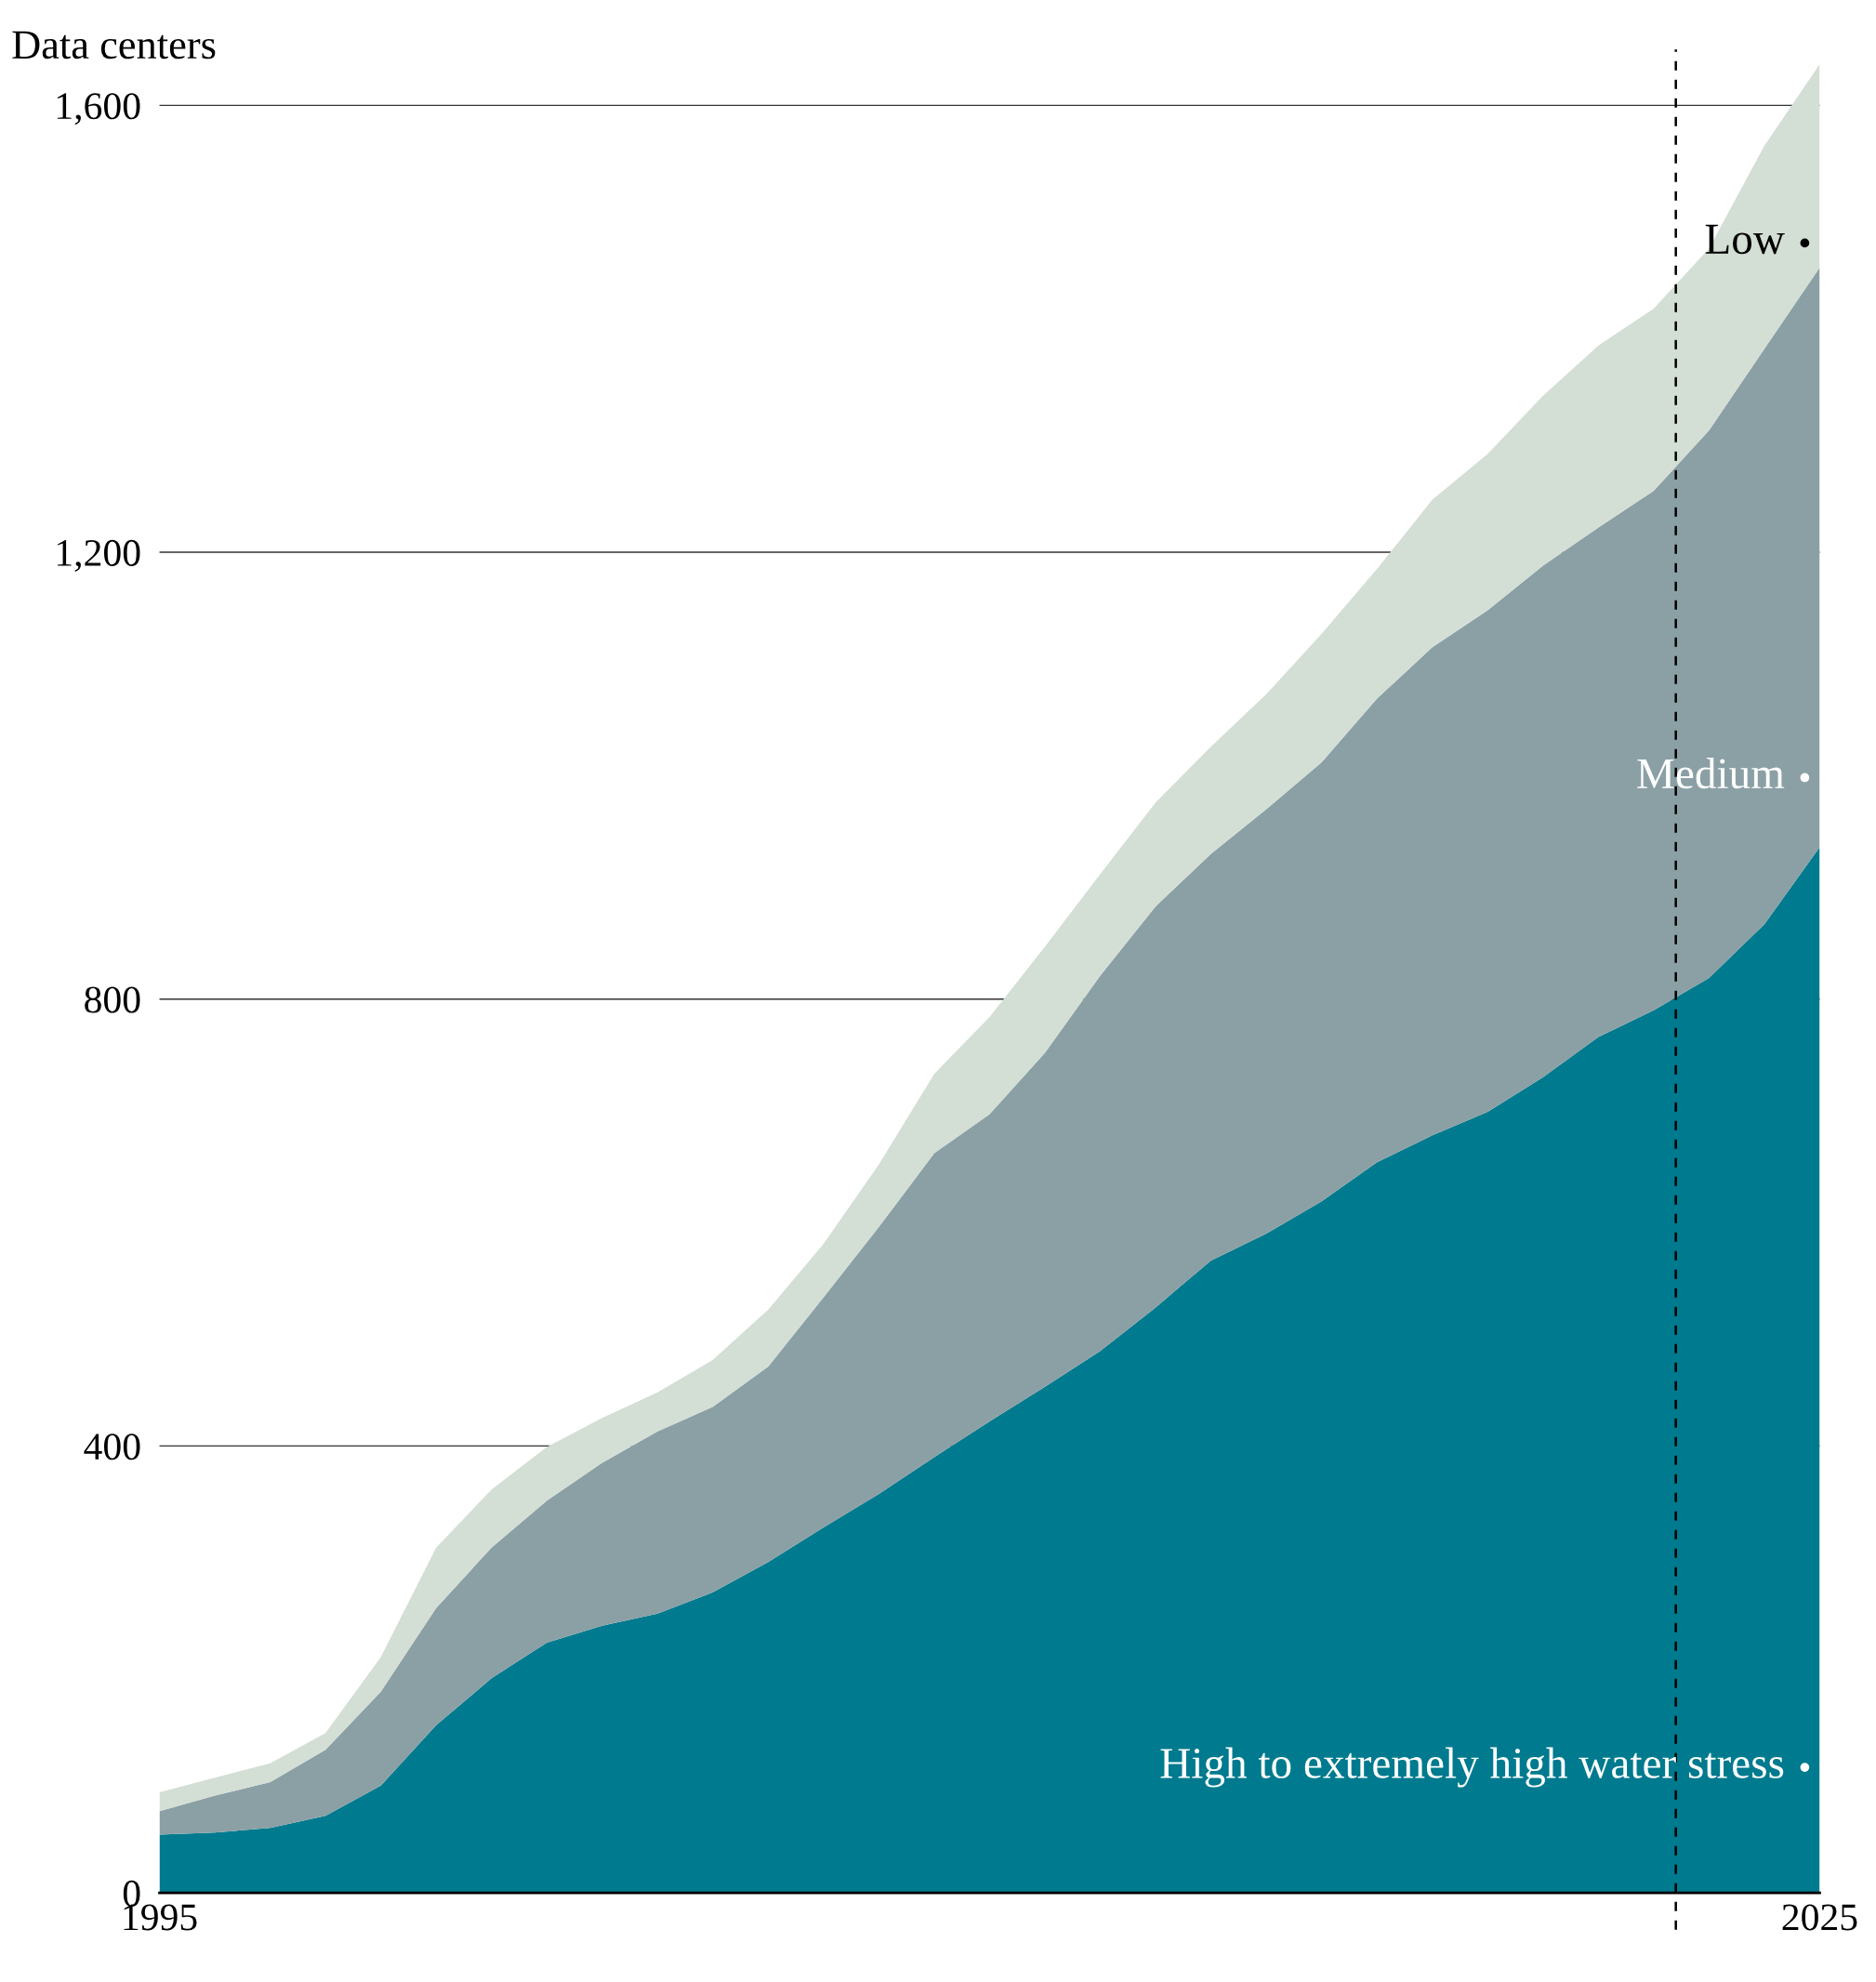 The height and width of the screenshot is (1982, 1876). I want to click on series-label: Low, so click(1745, 239).